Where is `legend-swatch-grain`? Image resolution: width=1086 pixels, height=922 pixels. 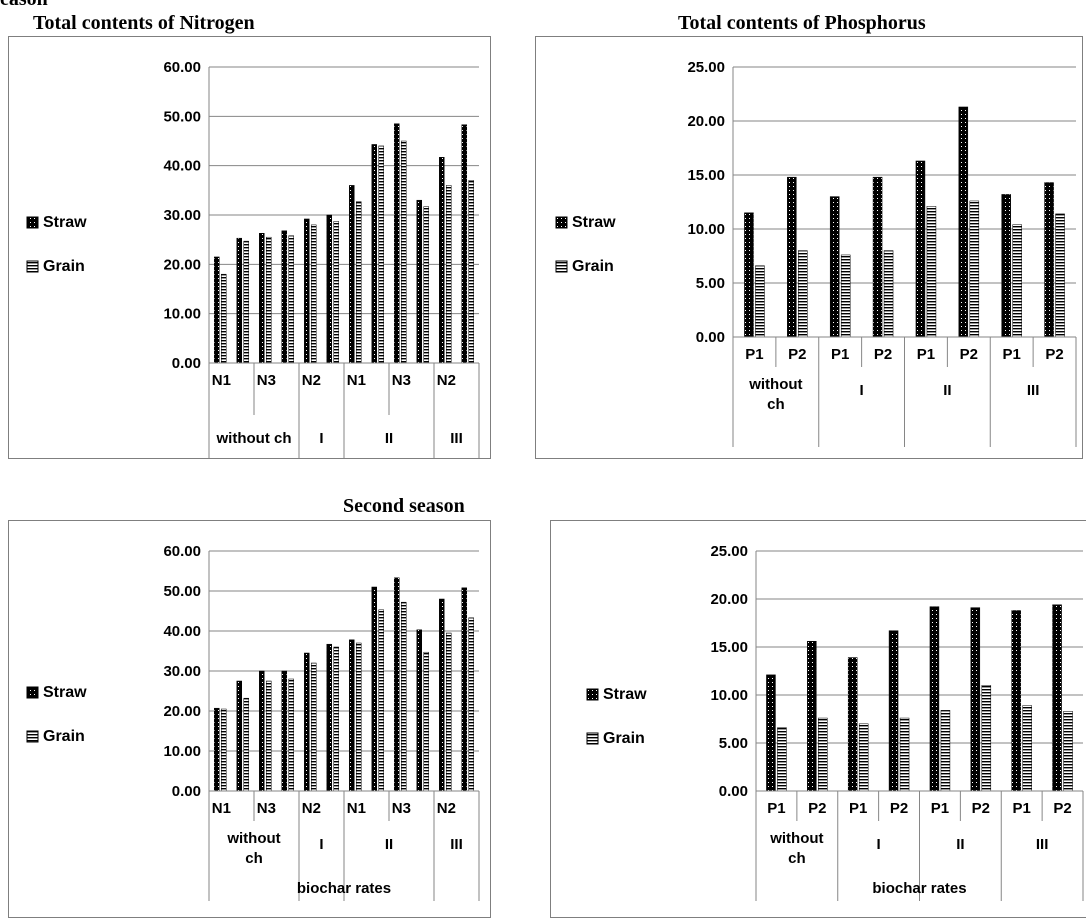 legend-swatch-grain is located at coordinates (32, 736).